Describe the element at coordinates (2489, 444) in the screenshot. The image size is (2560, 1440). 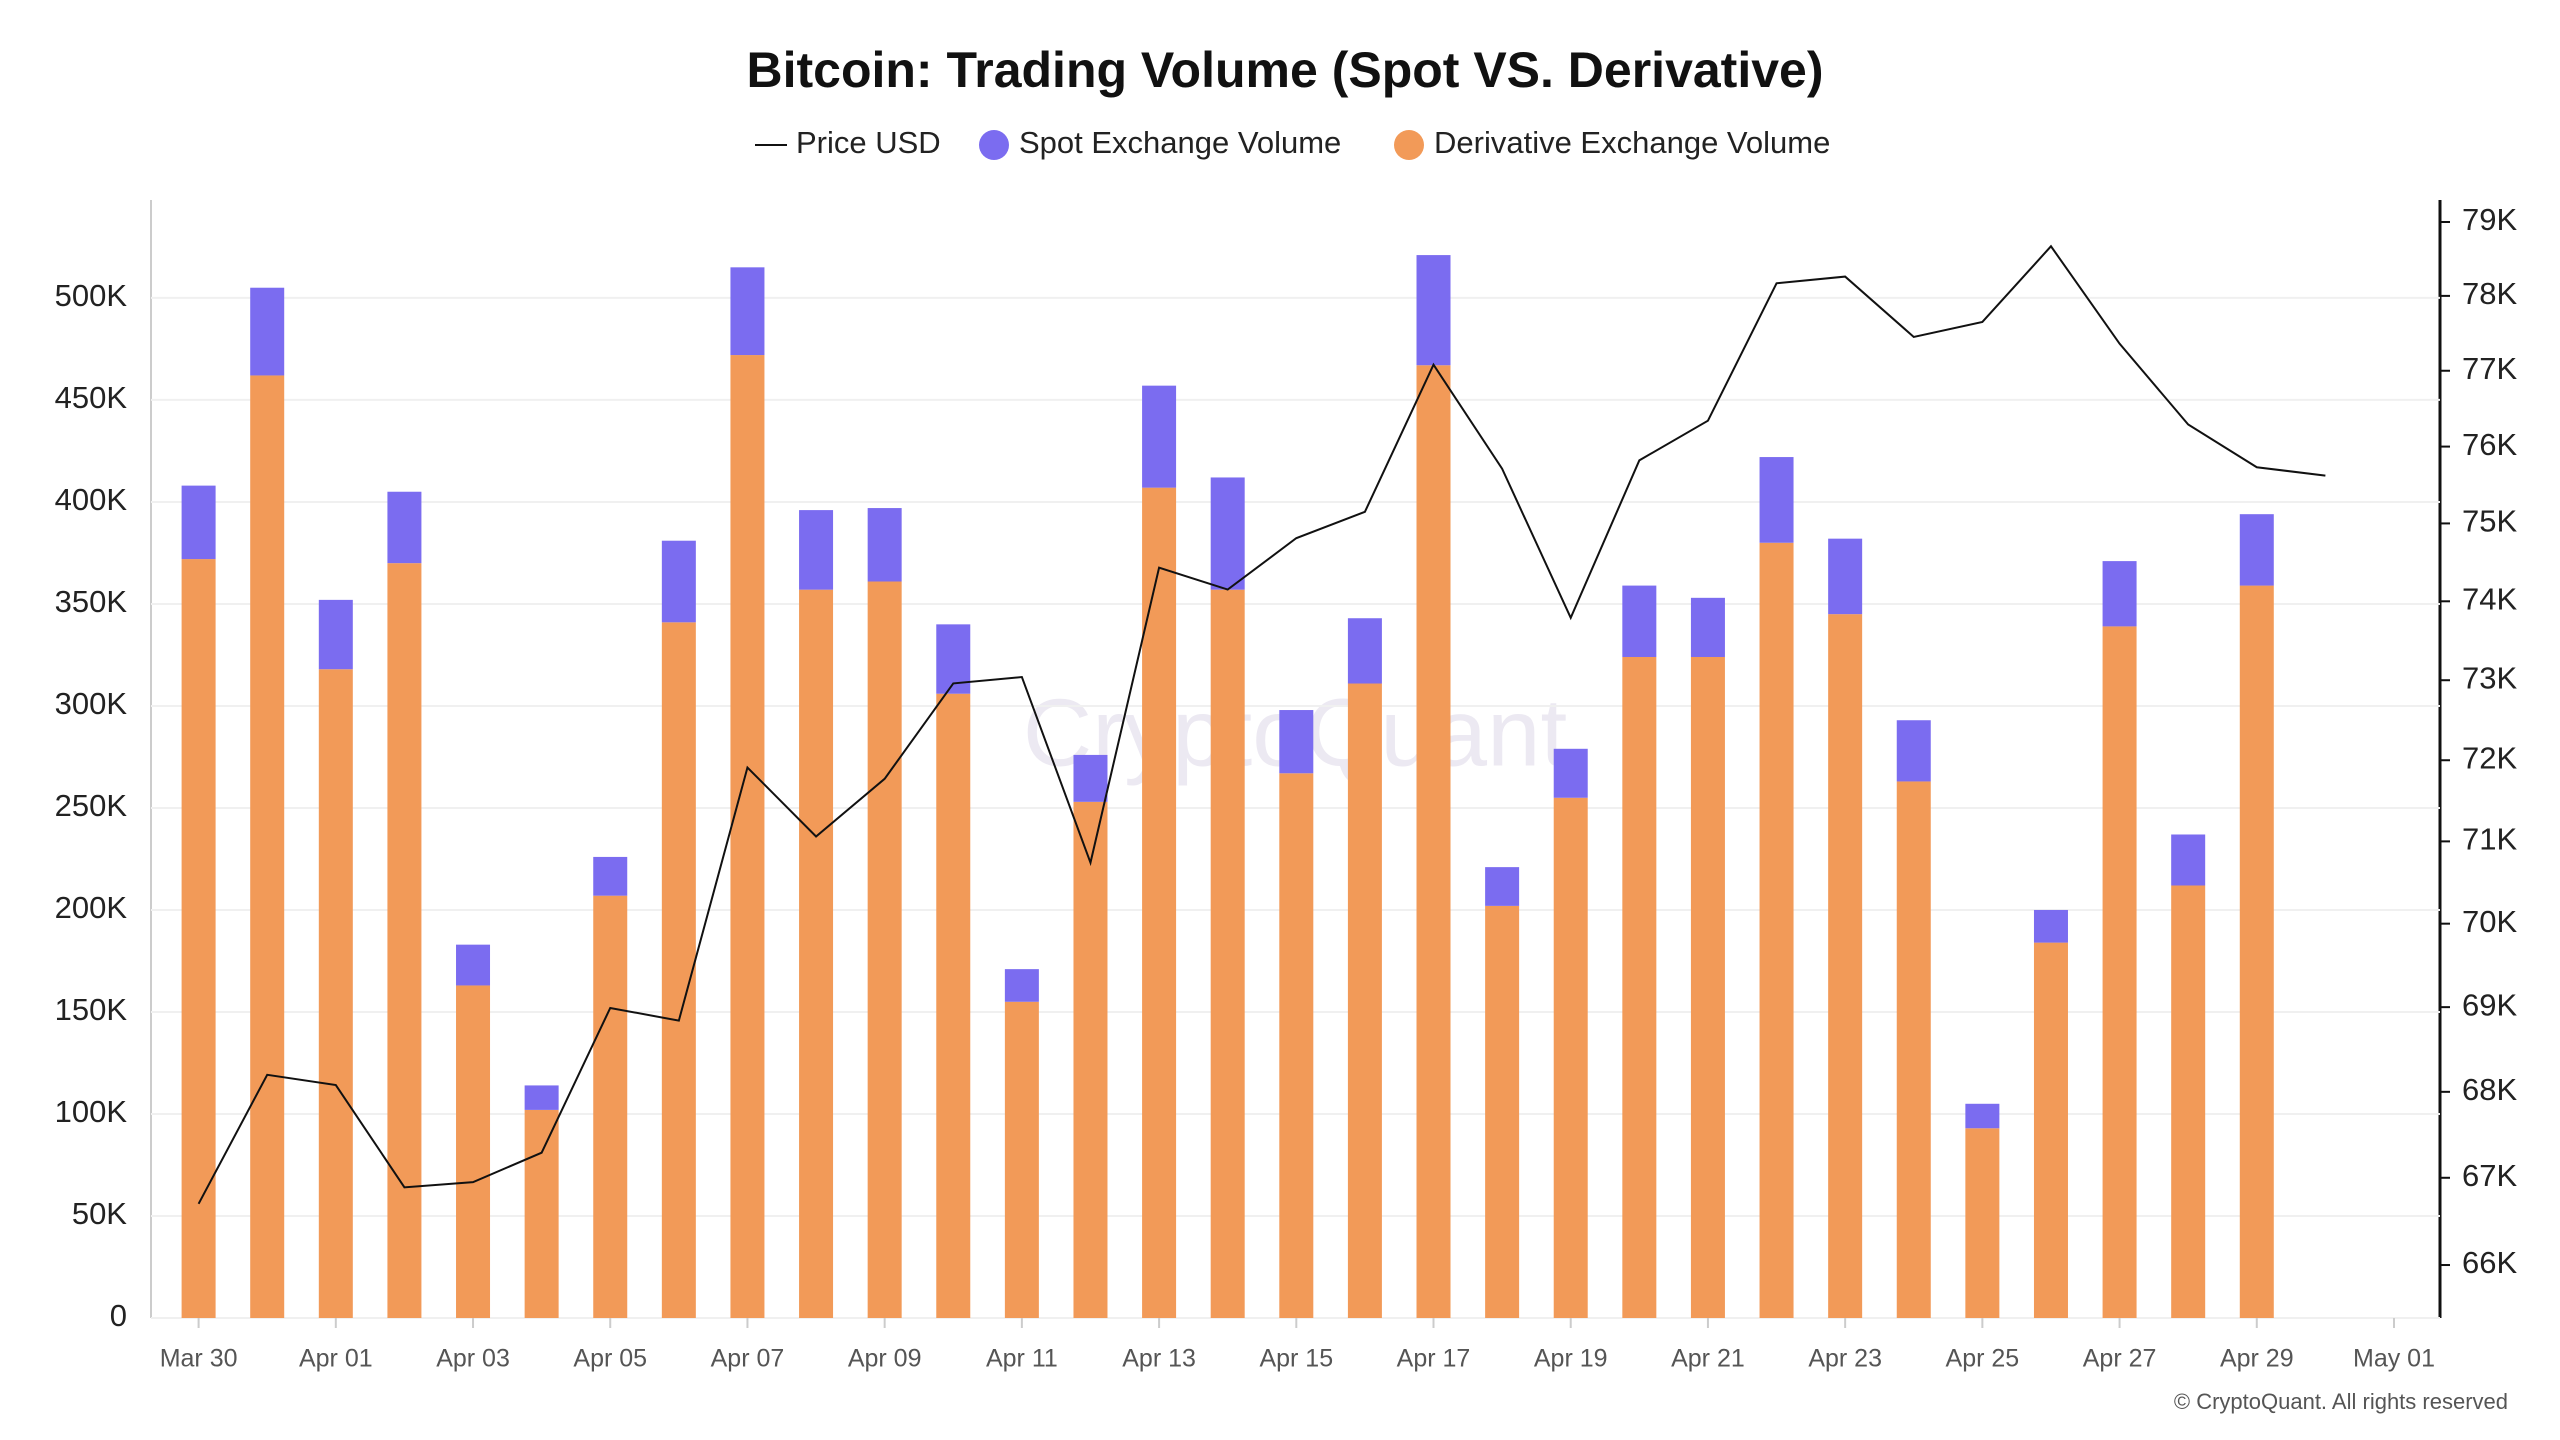
I see `y2-tick-label: 76K` at that location.